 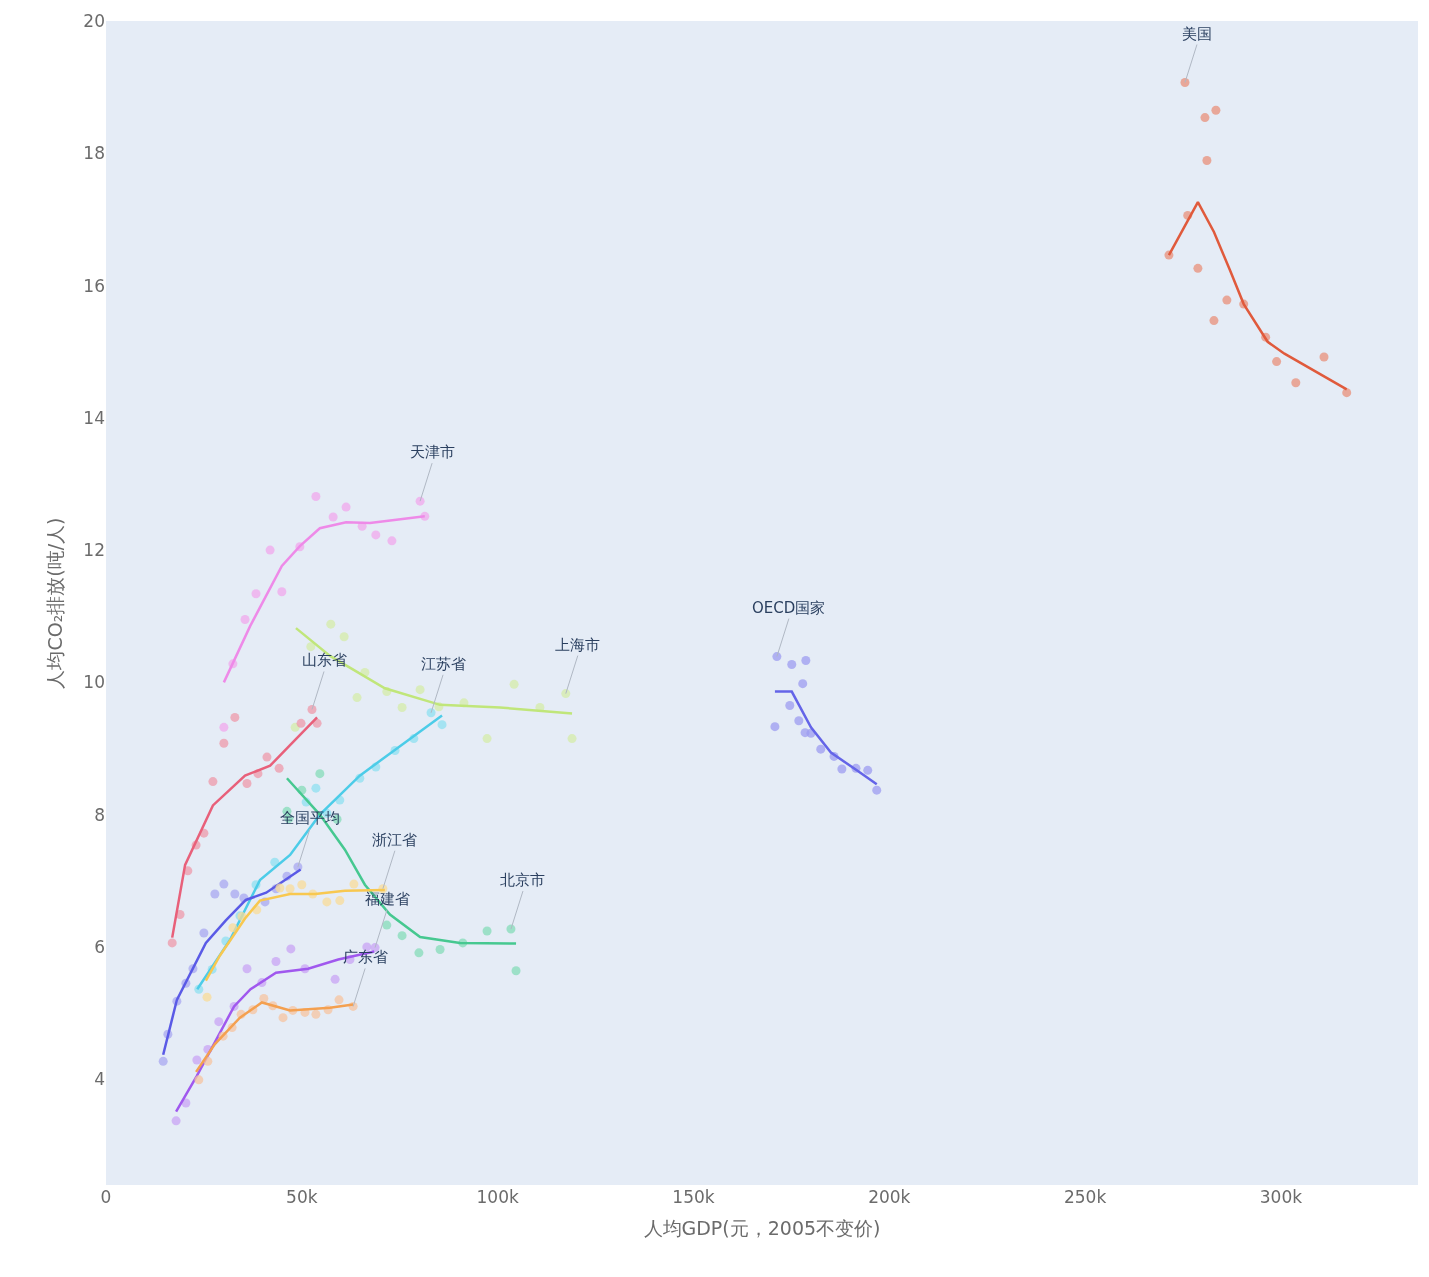 What do you see at coordinates (94, 417) in the screenshot?
I see `y-tick-label: 14` at bounding box center [94, 417].